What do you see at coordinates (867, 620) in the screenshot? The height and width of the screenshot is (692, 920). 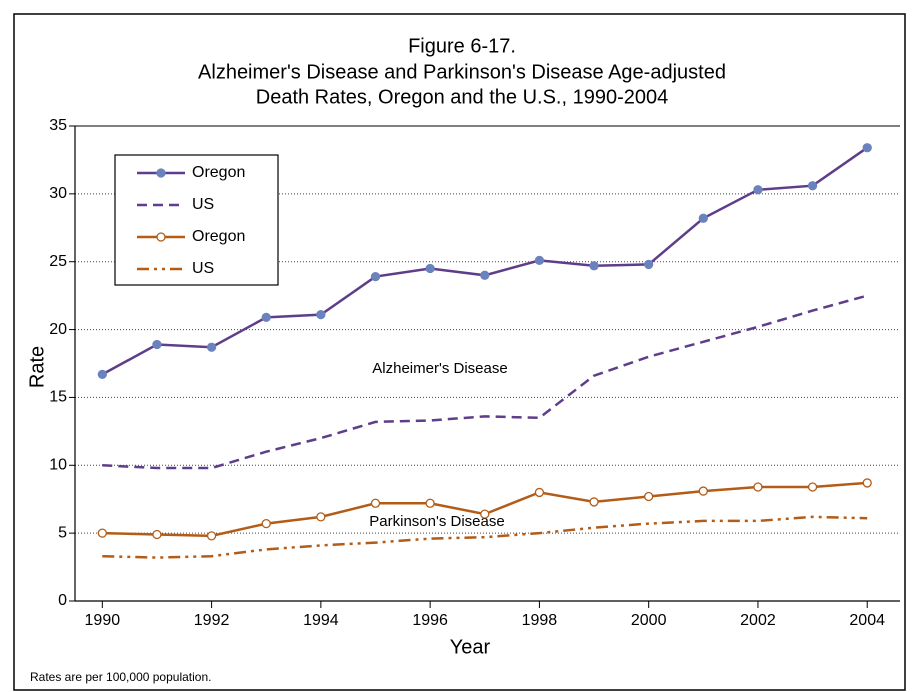 I see `x-tick-label: 2004` at bounding box center [867, 620].